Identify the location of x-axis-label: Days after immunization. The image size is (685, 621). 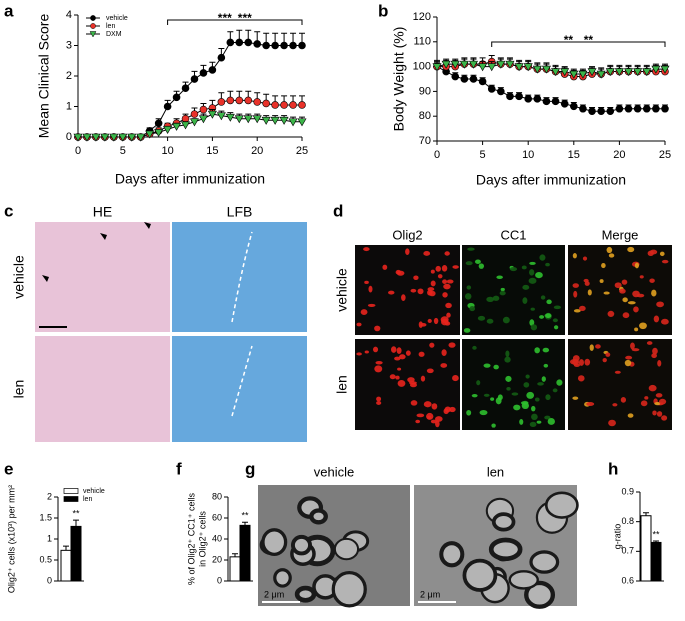
(551, 180).